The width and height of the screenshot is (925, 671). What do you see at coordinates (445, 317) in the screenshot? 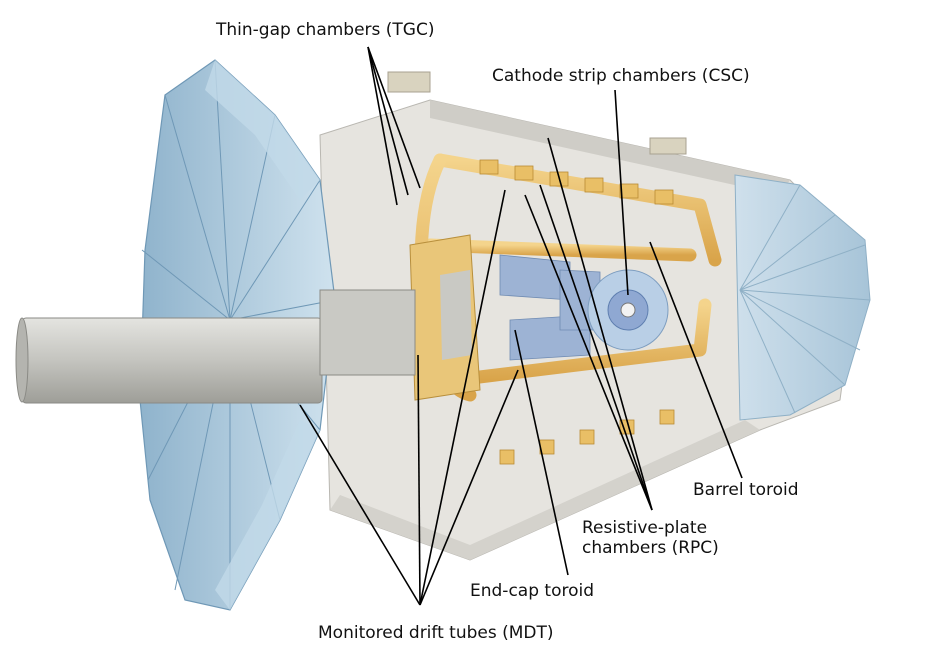
I see `endcap-toroid-structure` at bounding box center [445, 317].